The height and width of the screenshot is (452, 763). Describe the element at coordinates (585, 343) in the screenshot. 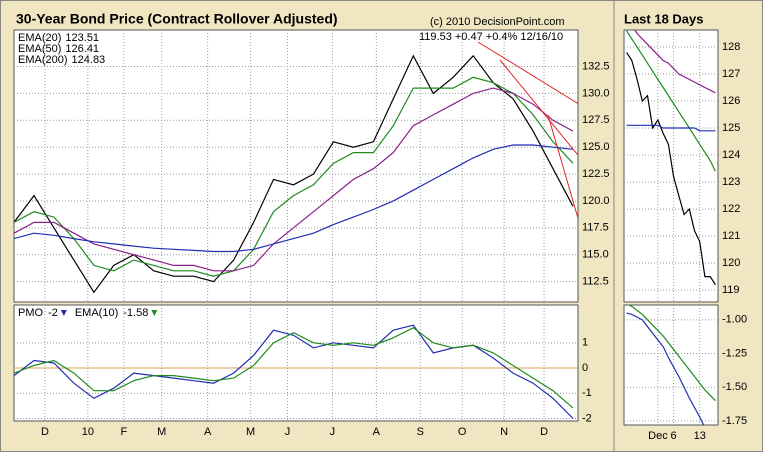

I see `y-tick-label: 1` at that location.